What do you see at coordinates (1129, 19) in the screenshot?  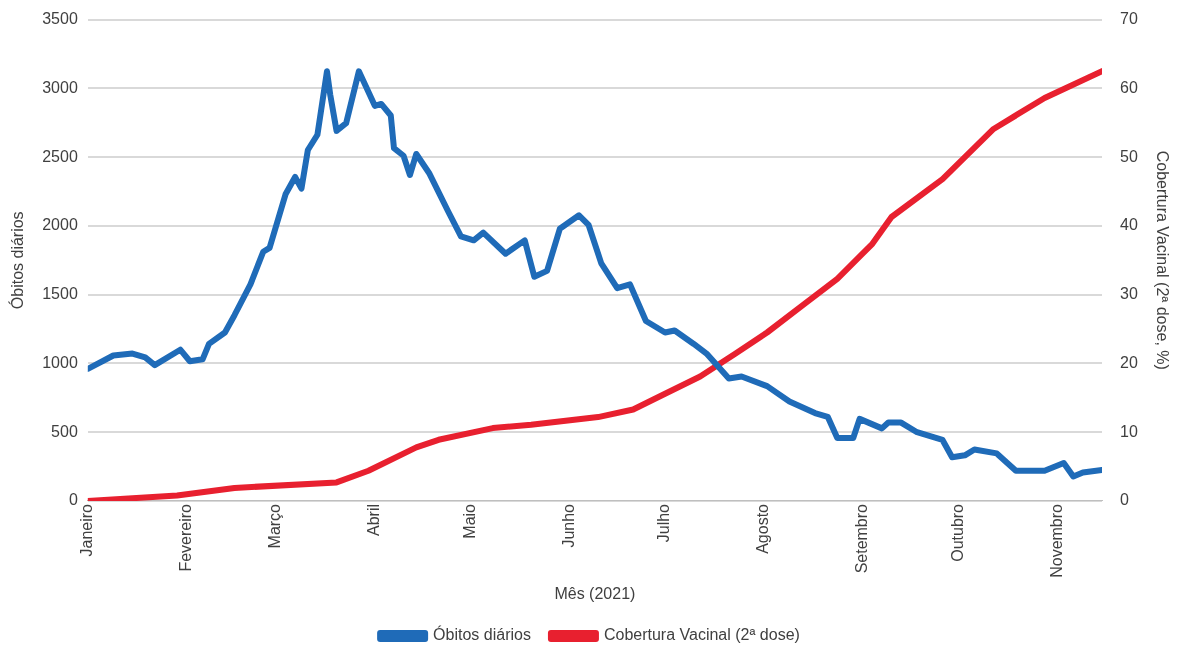 I see `y2-tick-label: 70` at bounding box center [1129, 19].